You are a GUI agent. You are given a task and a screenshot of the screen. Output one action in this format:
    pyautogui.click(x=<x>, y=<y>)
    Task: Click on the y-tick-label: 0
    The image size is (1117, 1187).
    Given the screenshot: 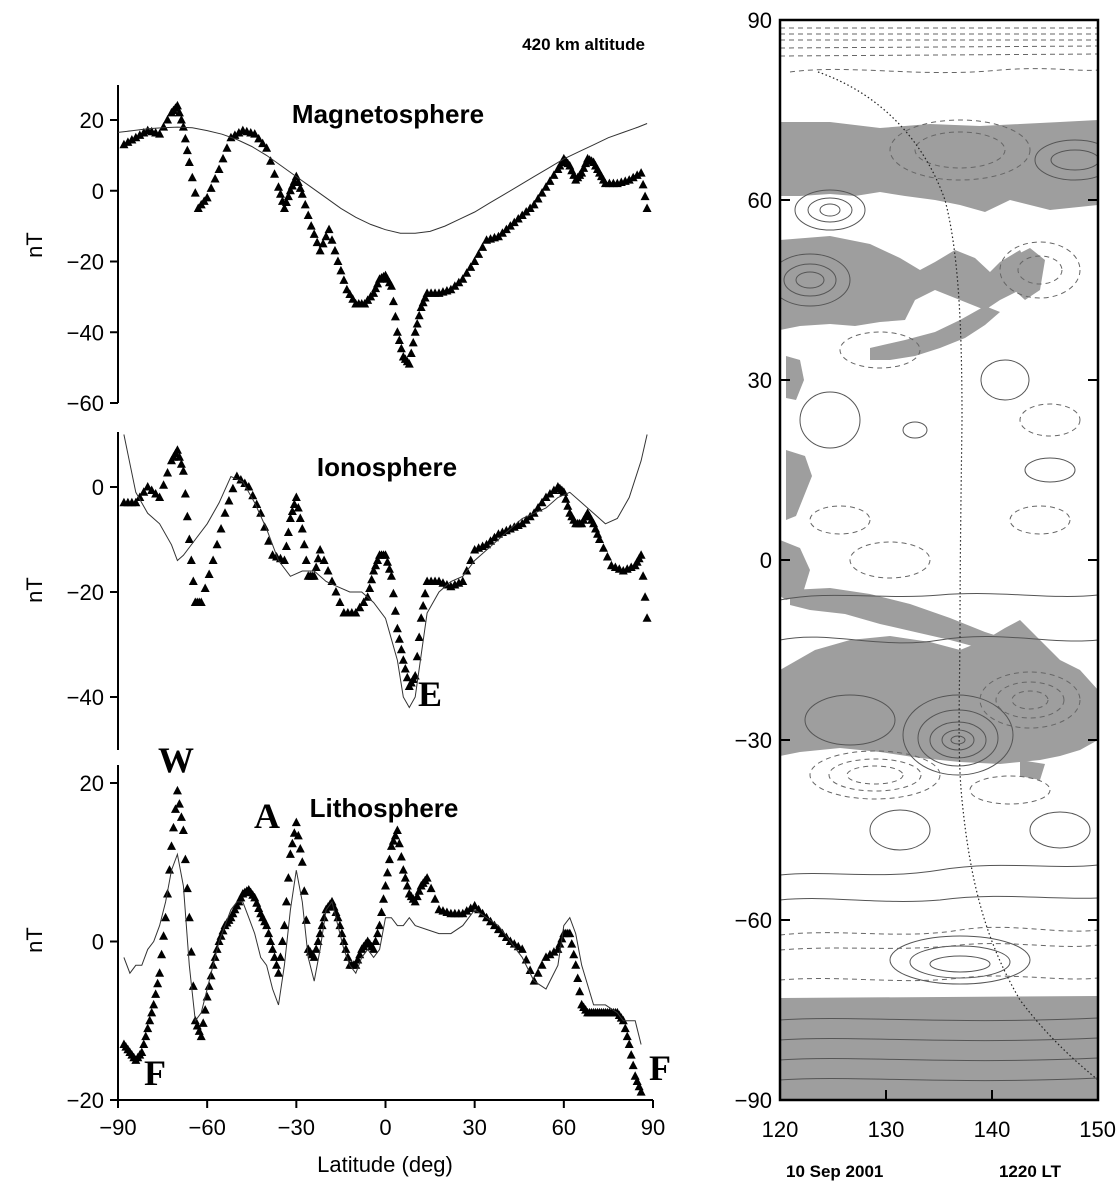 What is the action you would take?
    pyautogui.click(x=98, y=942)
    